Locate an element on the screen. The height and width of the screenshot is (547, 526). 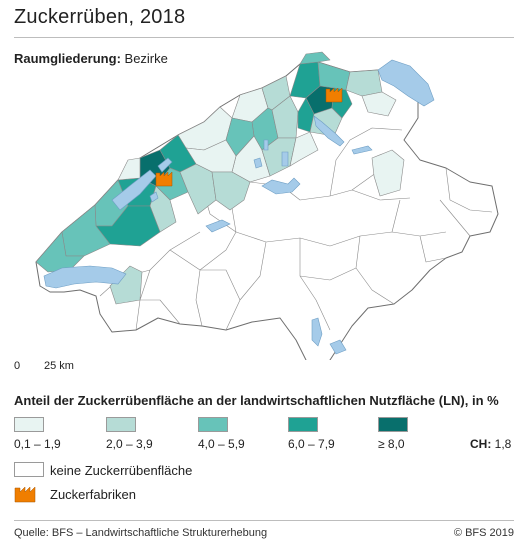
lake-constance is located at coordinates (406, 83).